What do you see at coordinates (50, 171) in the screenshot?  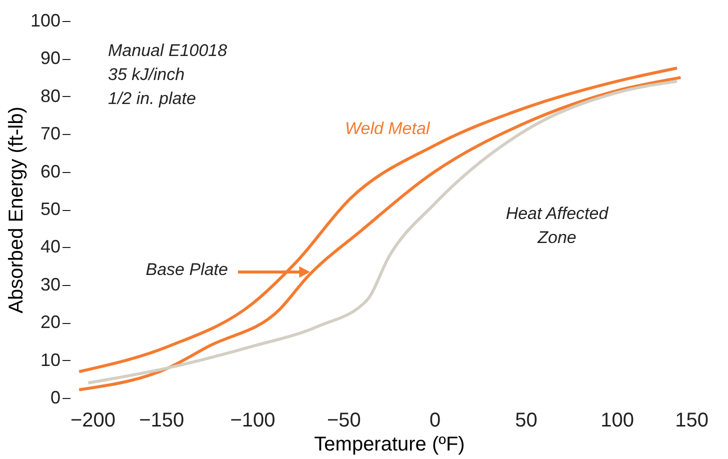 I see `y-tick-label: 60` at bounding box center [50, 171].